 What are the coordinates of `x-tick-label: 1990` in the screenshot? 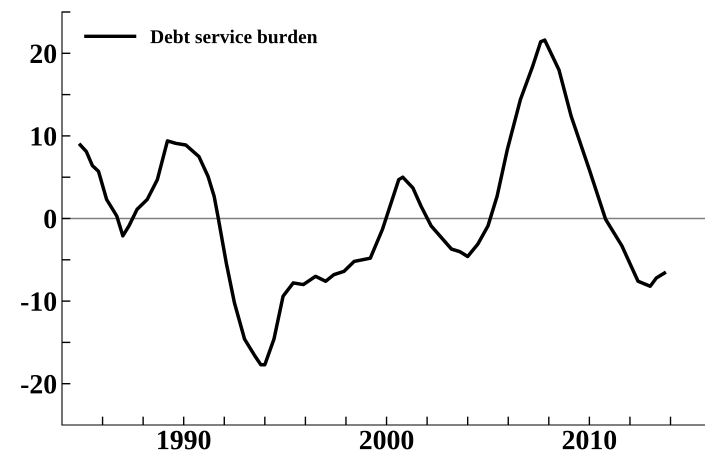 It's located at (184, 440).